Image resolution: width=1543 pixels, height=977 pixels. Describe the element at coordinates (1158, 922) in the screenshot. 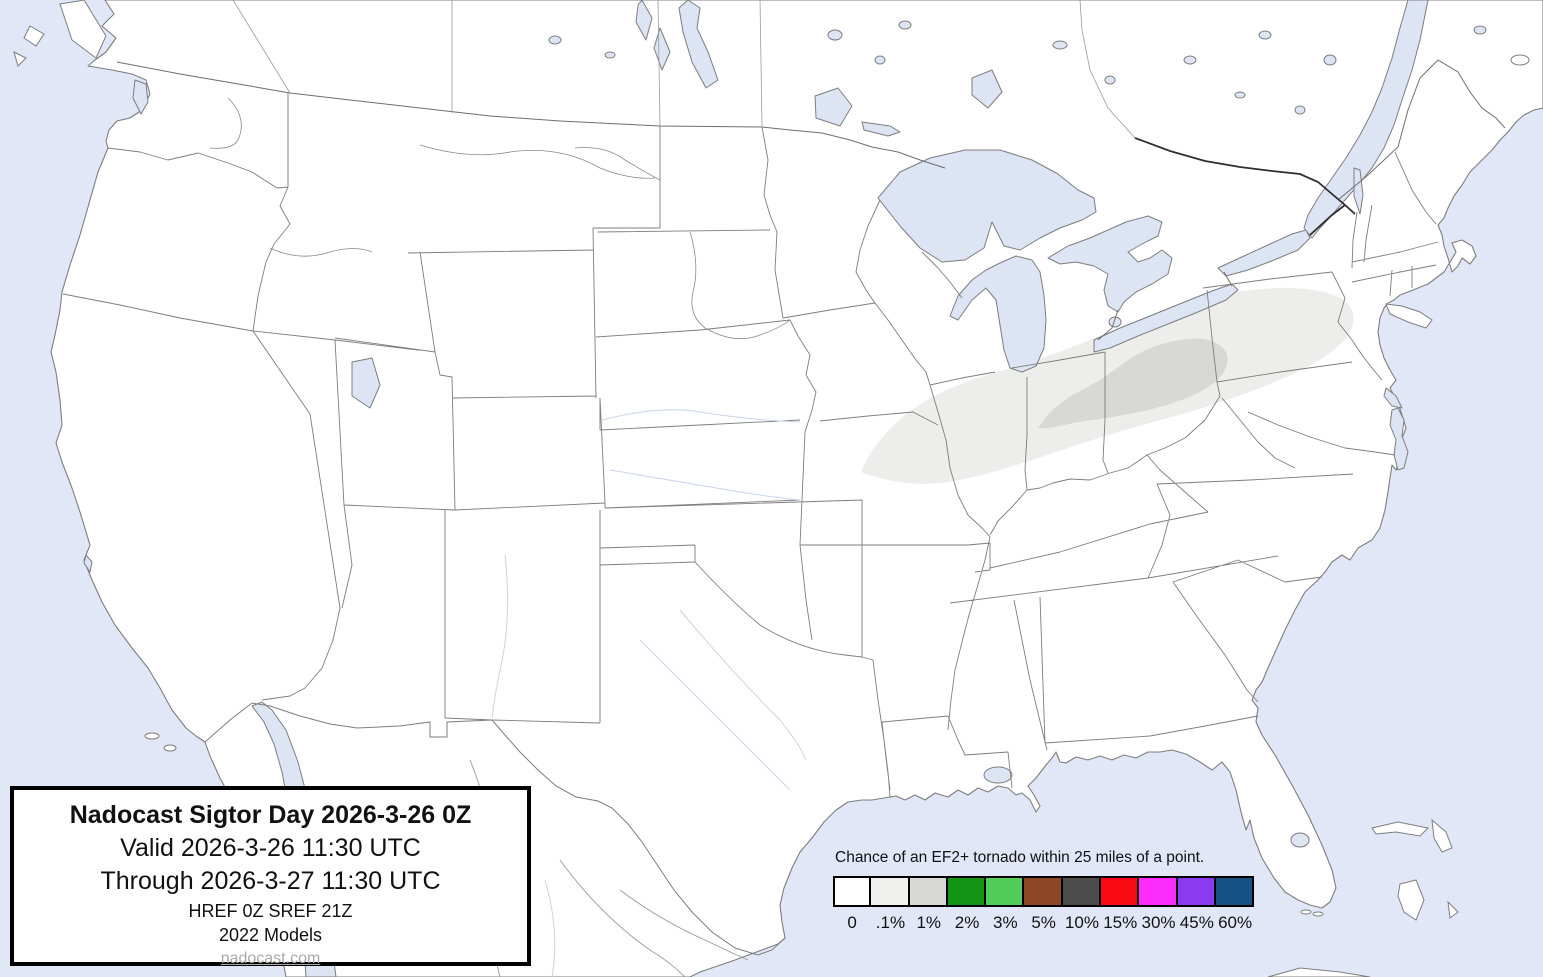

I see `legend-label-30pct: 30%` at that location.